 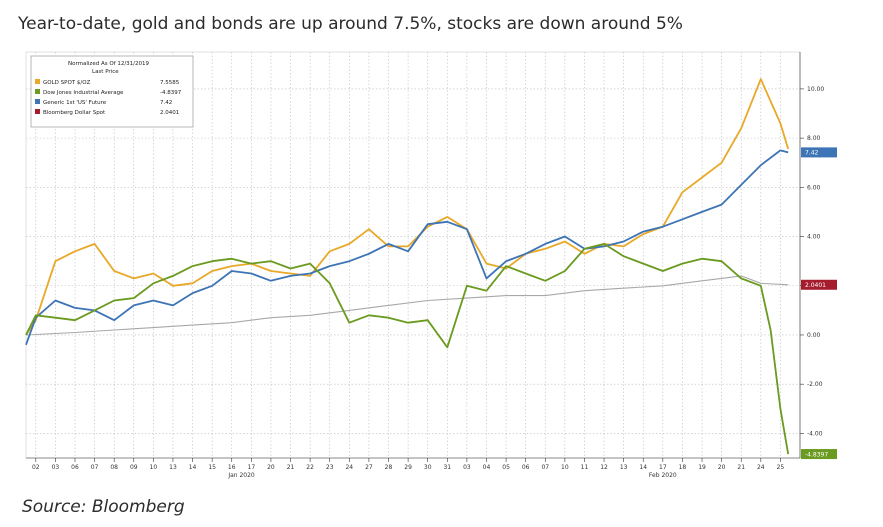 I want to click on x-month-label: Jan 2020, so click(x=241, y=475).